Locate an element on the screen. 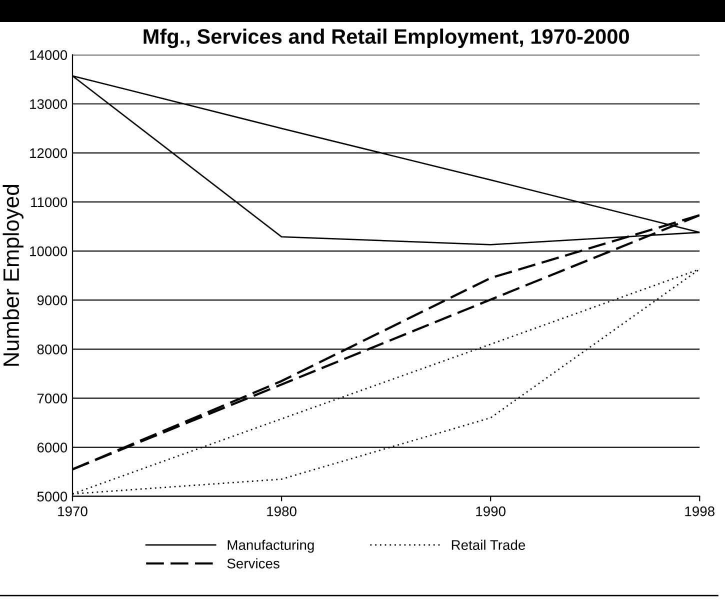 The image size is (725, 609). x-tick-label: 1998 is located at coordinates (699, 511).